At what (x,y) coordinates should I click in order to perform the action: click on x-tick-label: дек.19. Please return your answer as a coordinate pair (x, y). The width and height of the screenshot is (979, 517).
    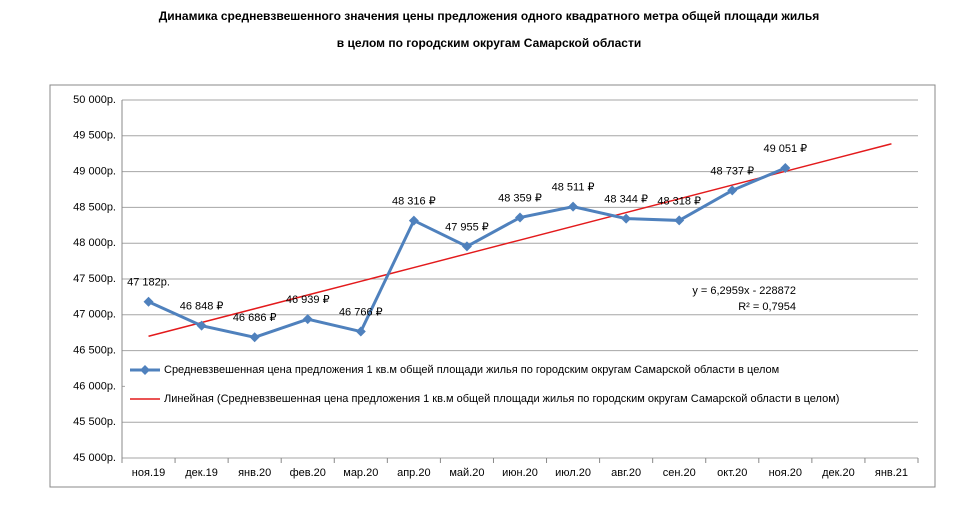
    Looking at the image, I should click on (201, 473).